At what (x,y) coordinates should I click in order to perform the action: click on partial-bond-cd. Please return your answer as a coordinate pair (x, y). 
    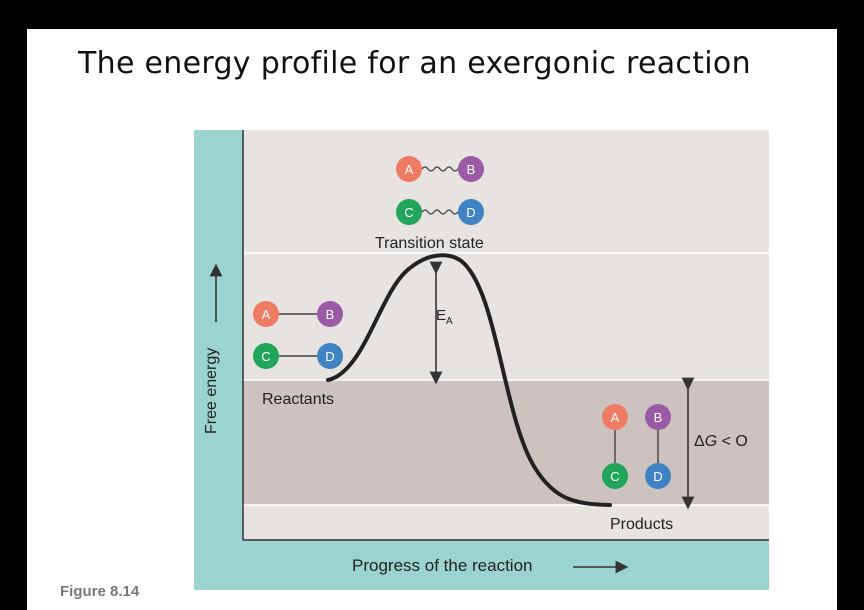
    Looking at the image, I should click on (443, 212).